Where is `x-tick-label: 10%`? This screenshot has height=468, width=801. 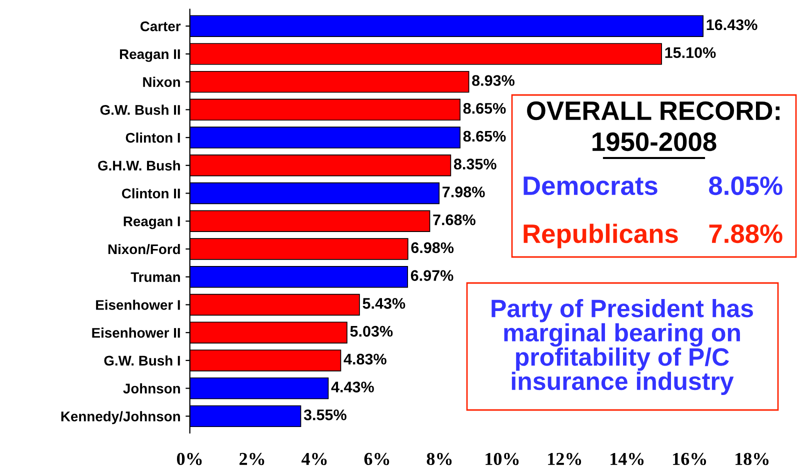
x-tick-label: 10% is located at coordinates (502, 459).